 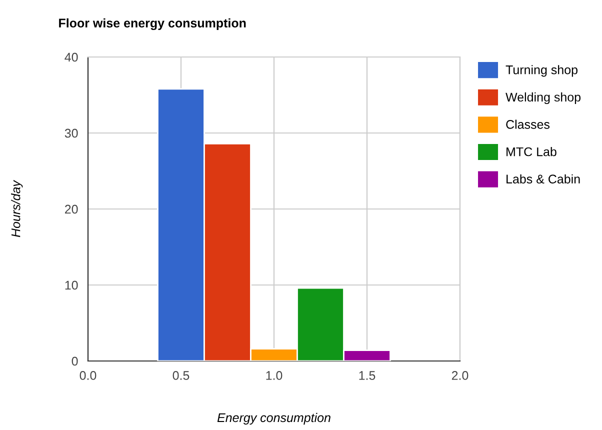 I want to click on x-tick-label: 1.0, so click(x=274, y=375).